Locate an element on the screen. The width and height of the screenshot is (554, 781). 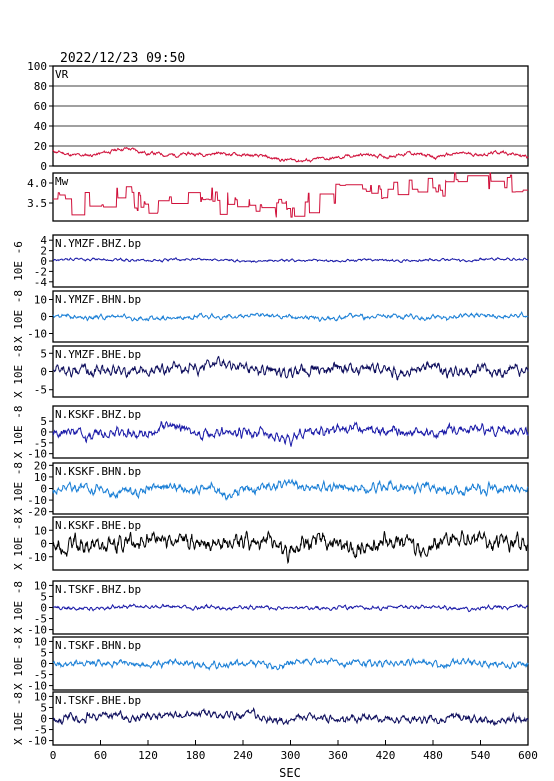
y-tick-label: 4 is located at coordinates (43, 240).